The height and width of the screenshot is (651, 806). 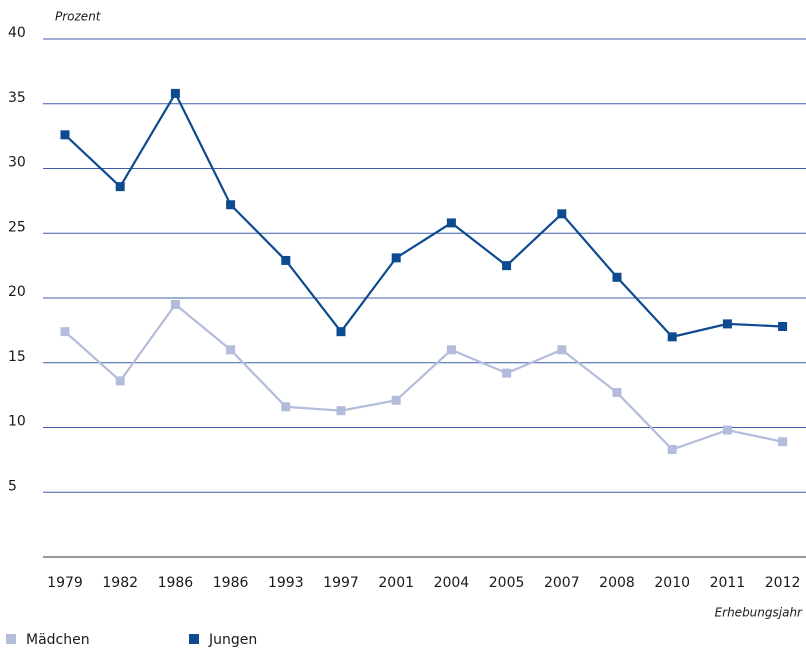 What do you see at coordinates (728, 583) in the screenshot?
I see `x-tick-label: 2011` at bounding box center [728, 583].